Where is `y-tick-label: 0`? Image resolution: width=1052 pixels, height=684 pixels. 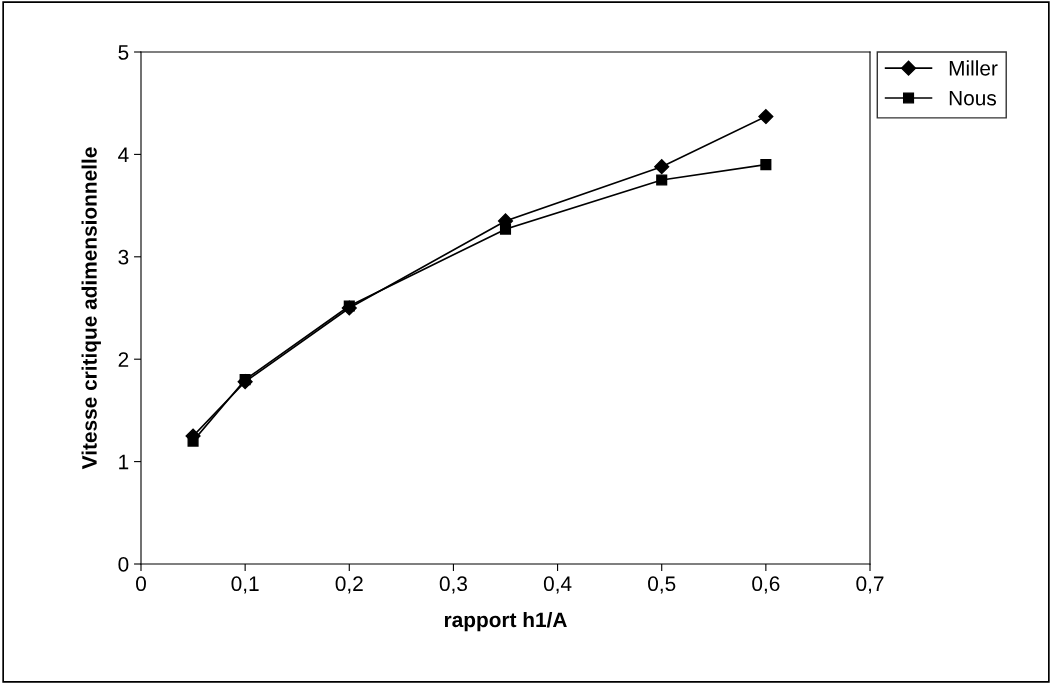
y-tick-label: 0 is located at coordinates (123, 564).